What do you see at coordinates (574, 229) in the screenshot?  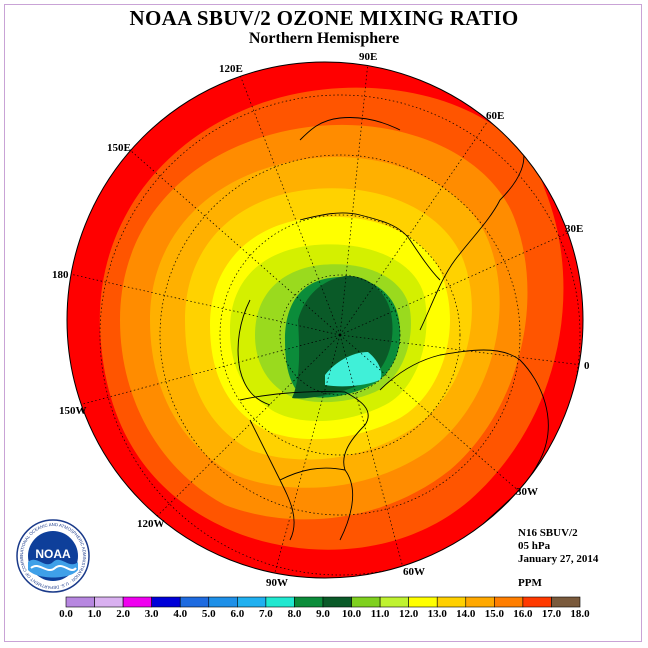 I see `lon-label-30e: 30E` at bounding box center [574, 229].